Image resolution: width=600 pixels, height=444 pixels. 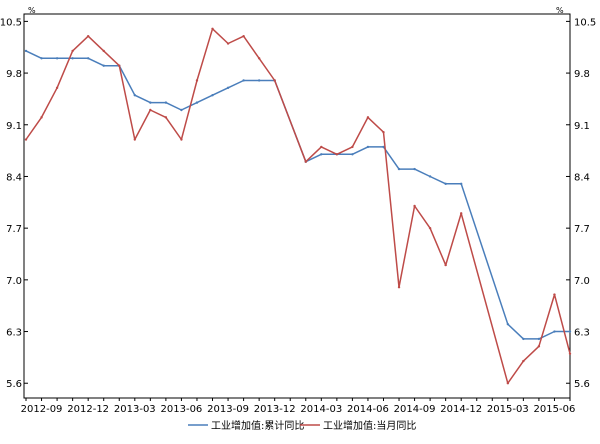 What do you see at coordinates (415, 409) in the screenshot?
I see `x-tick-label: 2014-09` at bounding box center [415, 409].